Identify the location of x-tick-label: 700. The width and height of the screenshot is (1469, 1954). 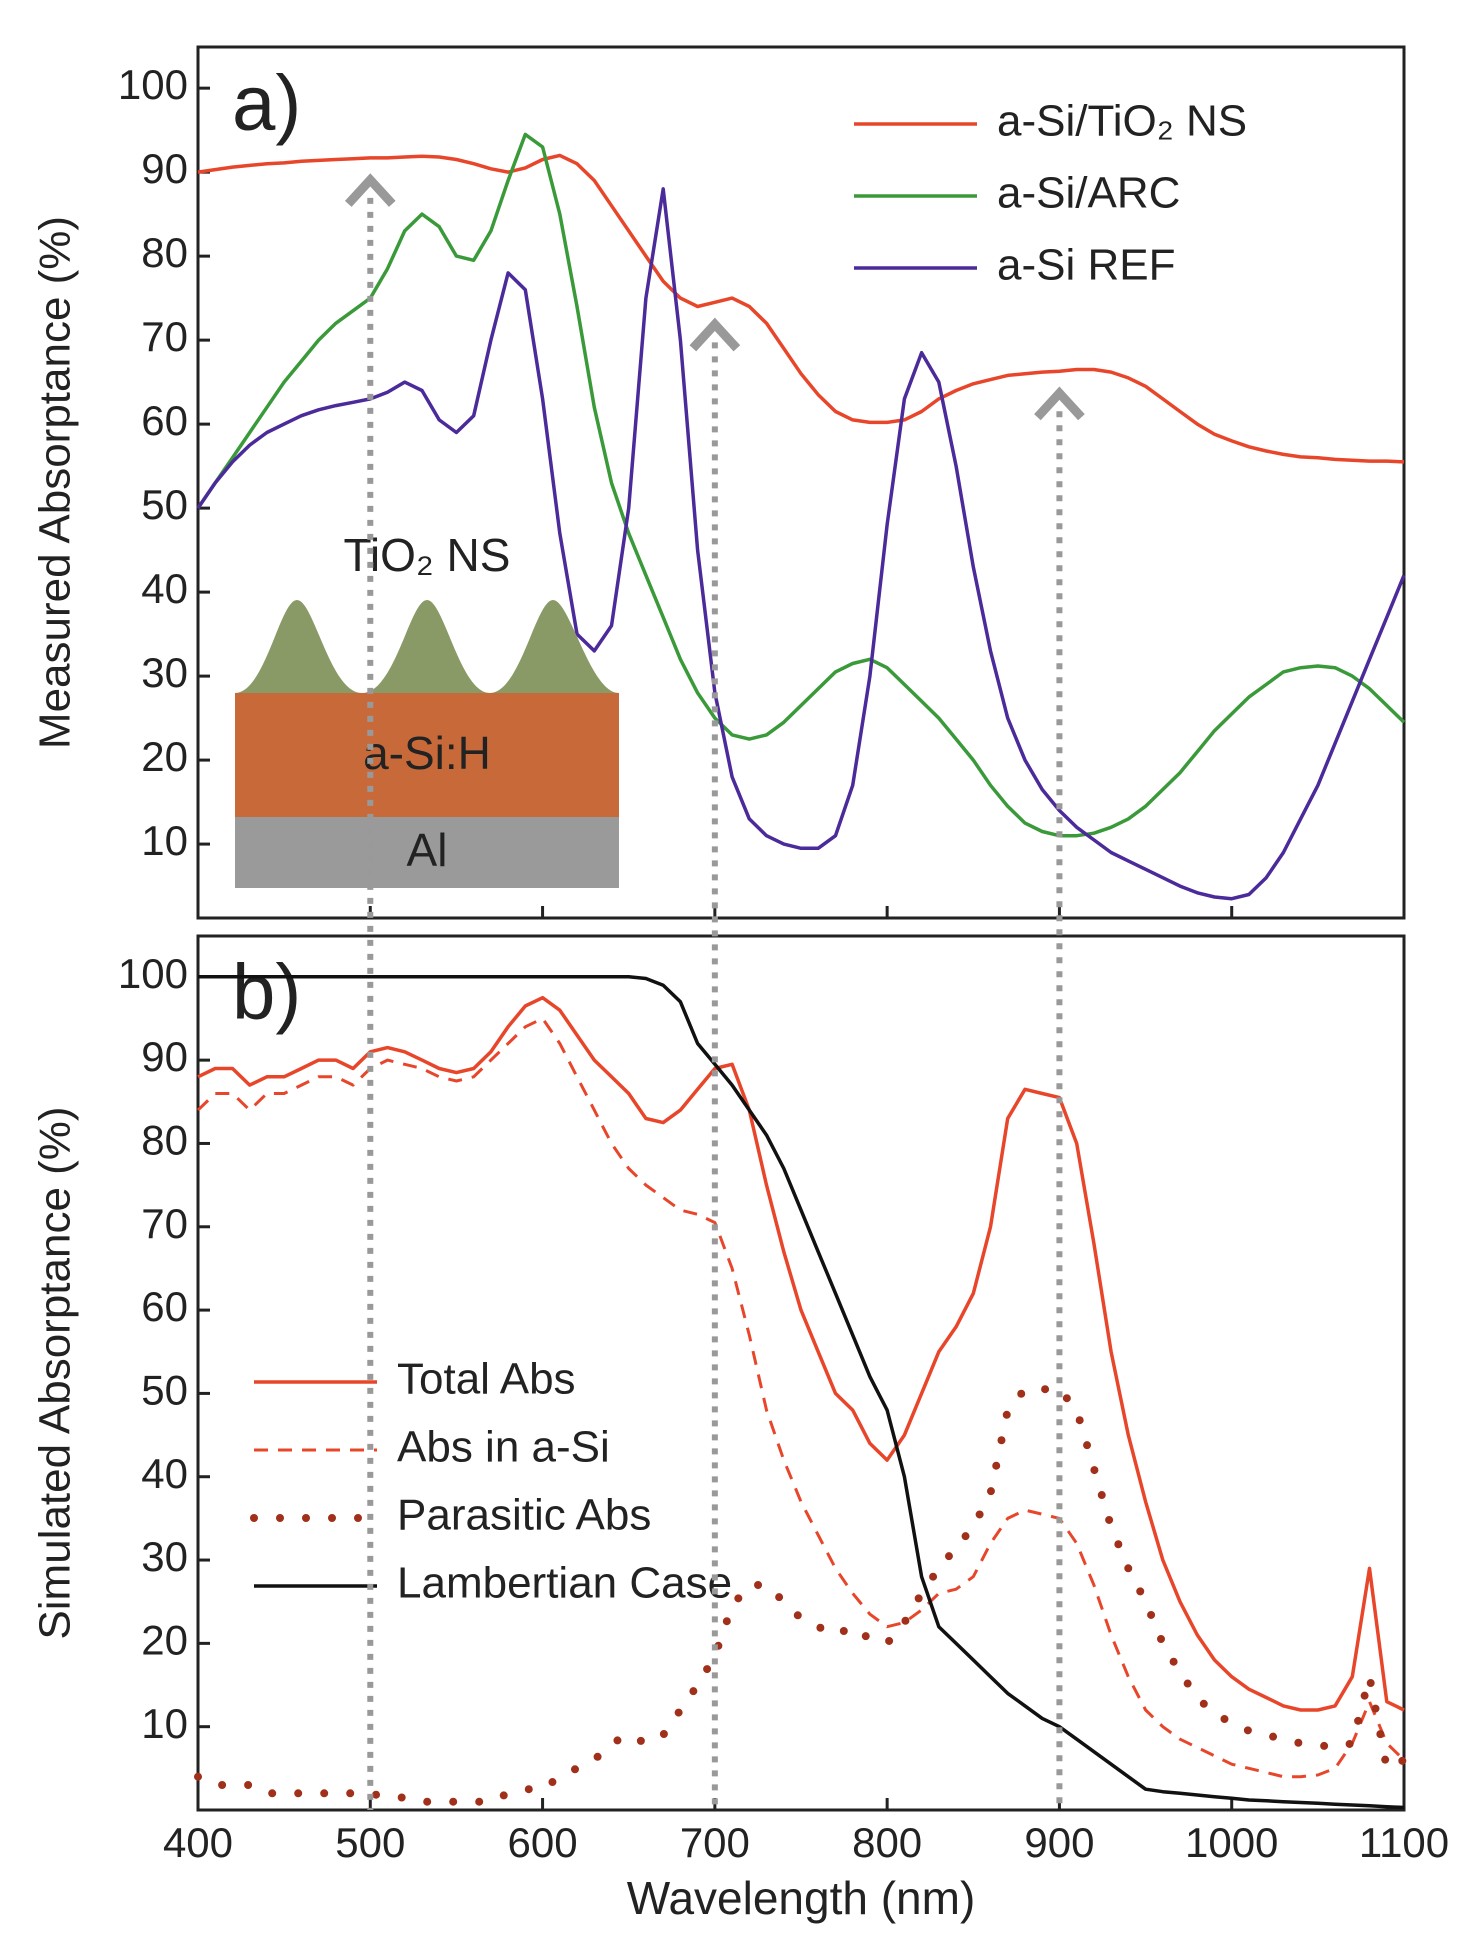
(715, 1842).